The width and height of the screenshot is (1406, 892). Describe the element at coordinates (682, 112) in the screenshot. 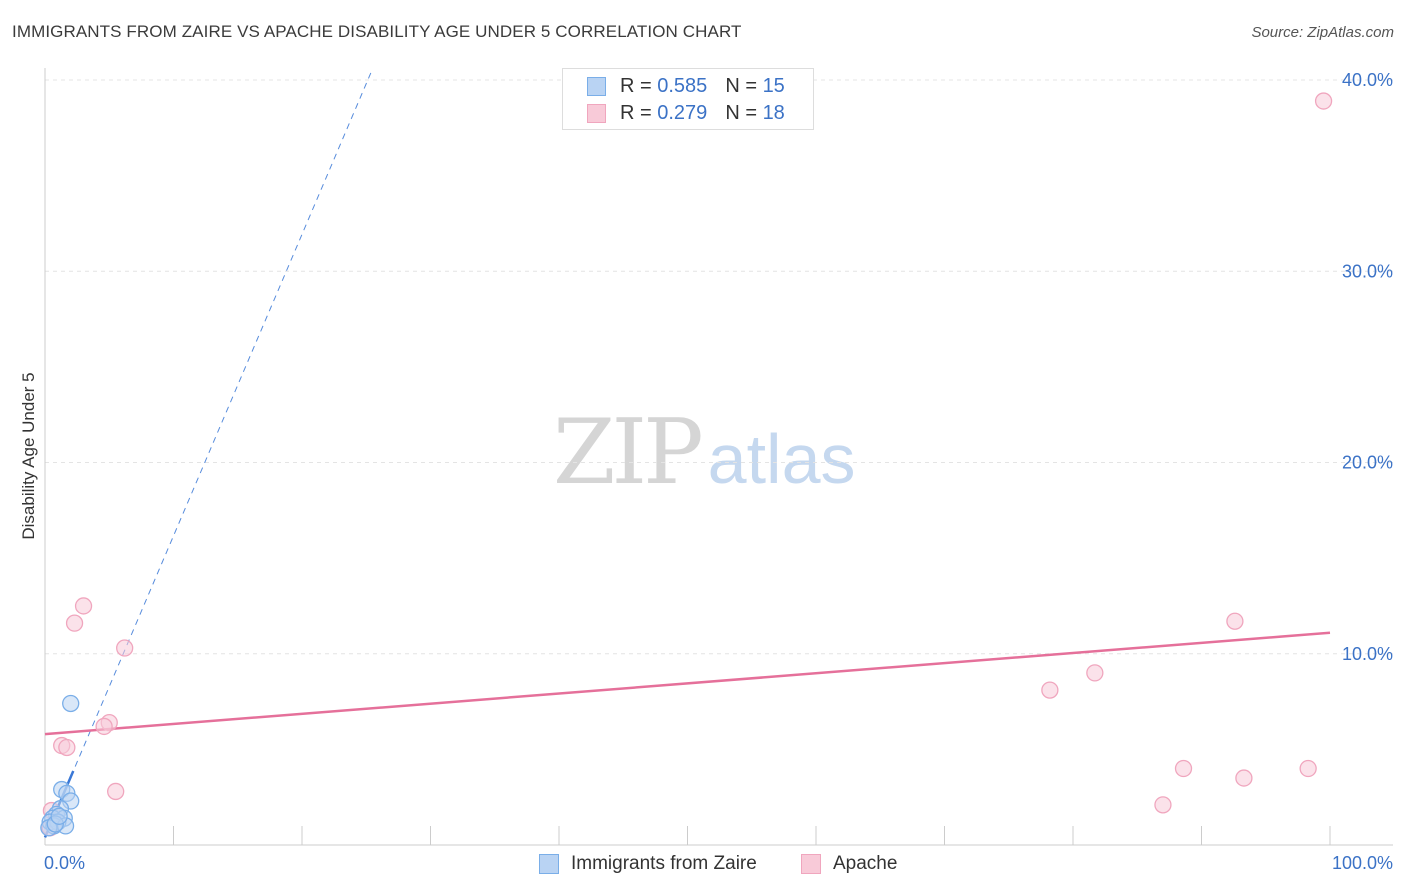

I see `apache-r-value: 0.279` at that location.